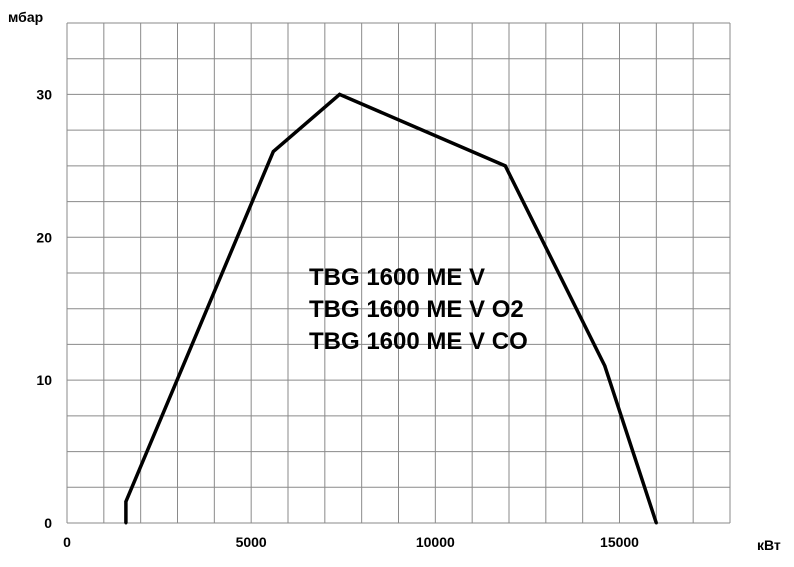 The image size is (794, 567). Describe the element at coordinates (44, 380) in the screenshot. I see `y-tick-label: 10` at that location.